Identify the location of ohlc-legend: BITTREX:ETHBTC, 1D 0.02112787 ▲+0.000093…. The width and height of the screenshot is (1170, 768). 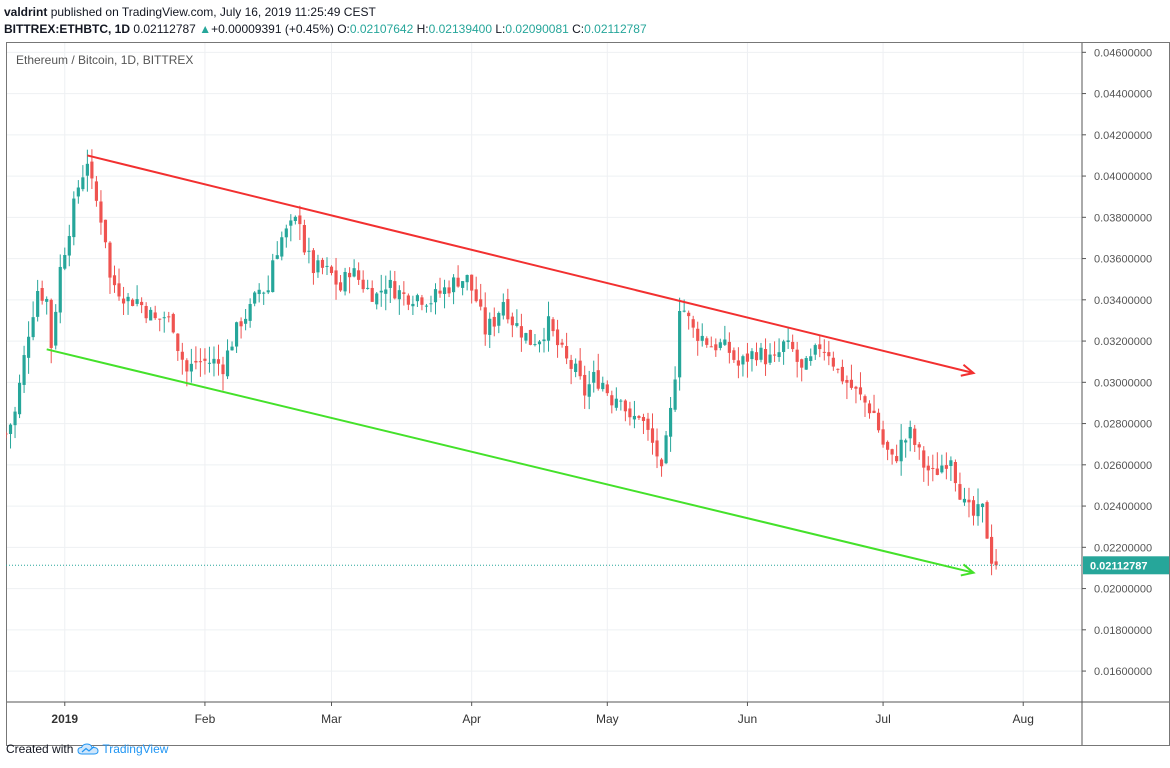
(325, 29).